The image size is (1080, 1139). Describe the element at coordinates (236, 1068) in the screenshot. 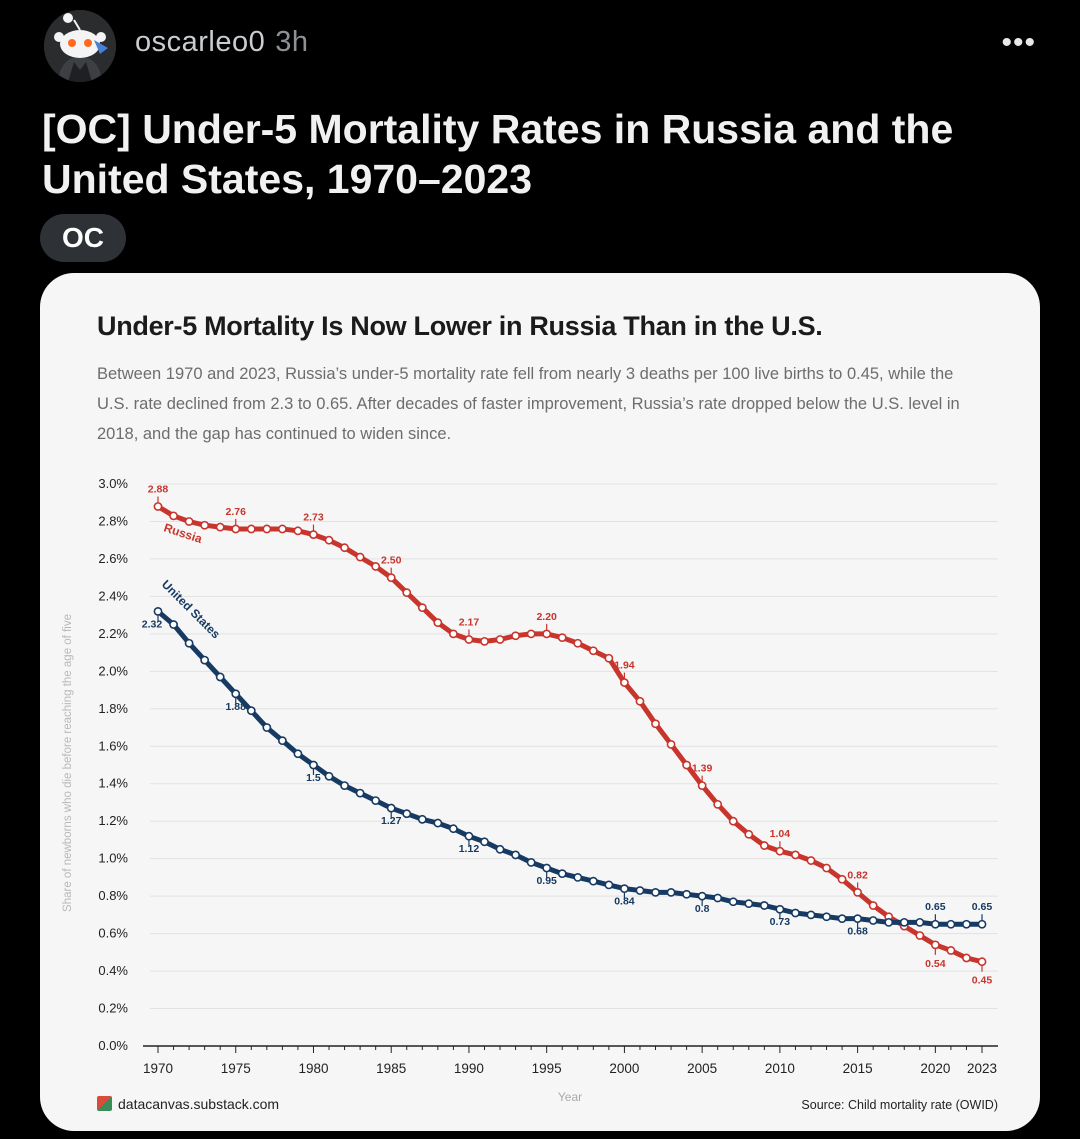

I see `x-tick-label: 1975` at that location.